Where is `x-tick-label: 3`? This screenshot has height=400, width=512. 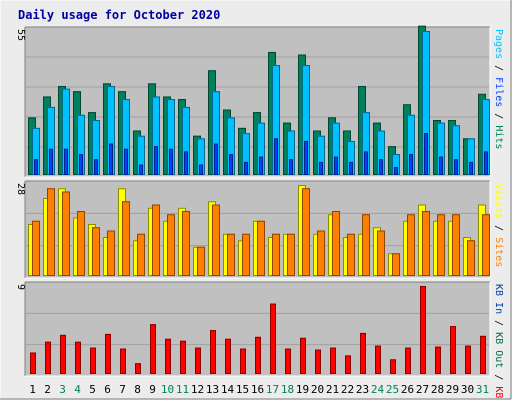
x-tick-label: 3 is located at coordinates (62, 389).